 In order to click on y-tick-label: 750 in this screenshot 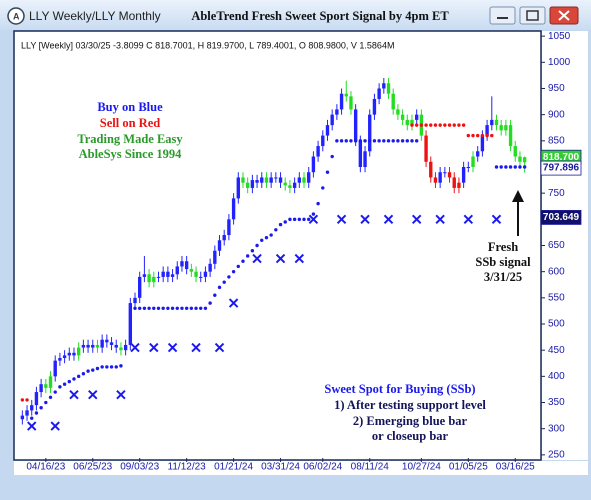, I will do `click(556, 193)`.